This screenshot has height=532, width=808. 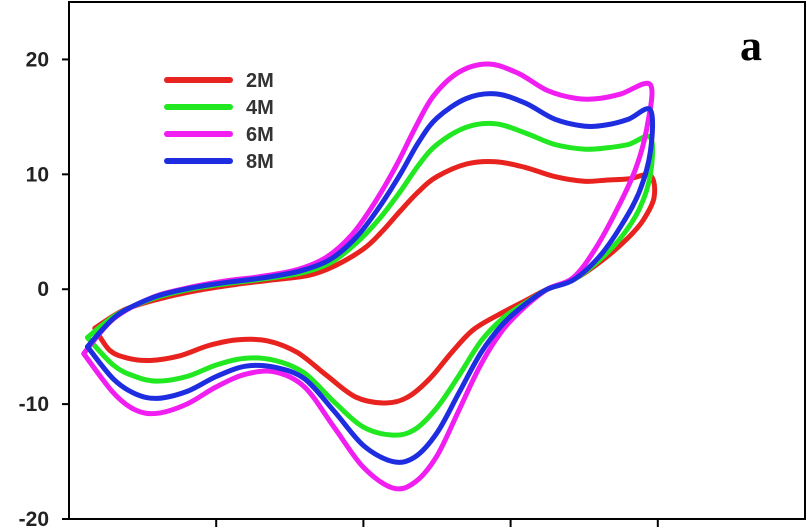 I want to click on panel-label: a, so click(x=751, y=45).